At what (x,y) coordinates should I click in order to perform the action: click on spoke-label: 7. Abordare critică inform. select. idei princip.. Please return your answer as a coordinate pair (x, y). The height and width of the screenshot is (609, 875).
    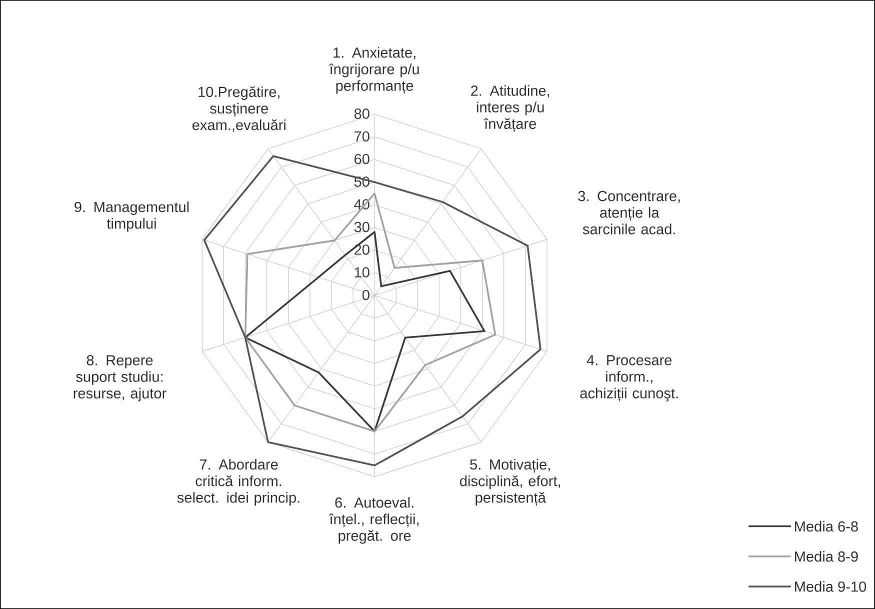
    Looking at the image, I should click on (238, 482).